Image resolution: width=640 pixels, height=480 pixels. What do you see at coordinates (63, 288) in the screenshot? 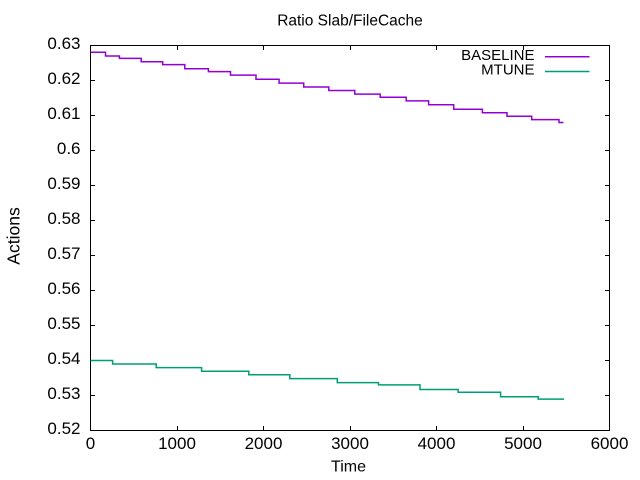
I see `svg-text: 0.56` at bounding box center [63, 288].